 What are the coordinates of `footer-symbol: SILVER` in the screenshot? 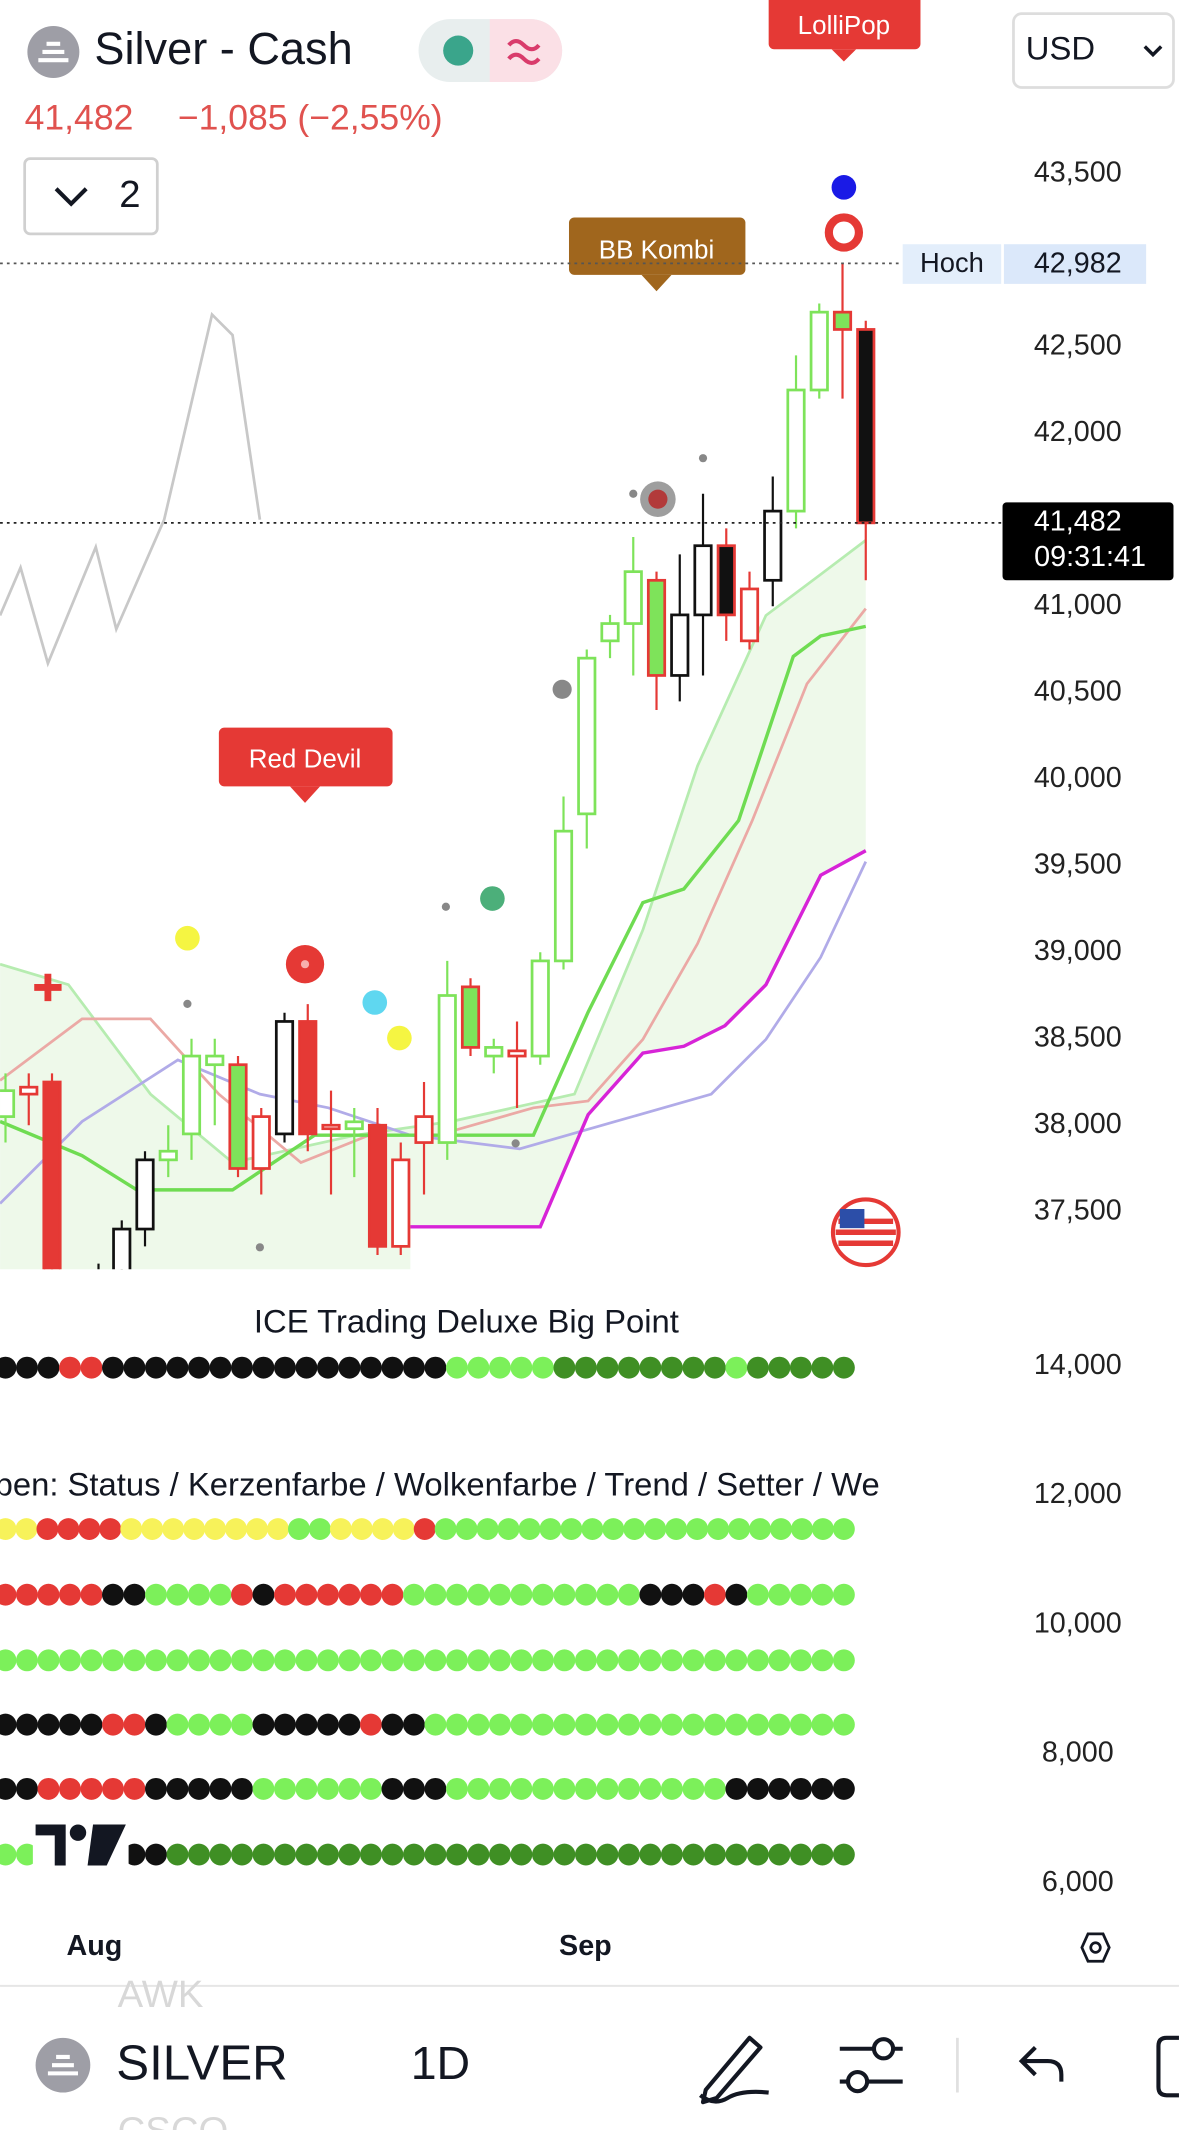 It's located at (201, 2063).